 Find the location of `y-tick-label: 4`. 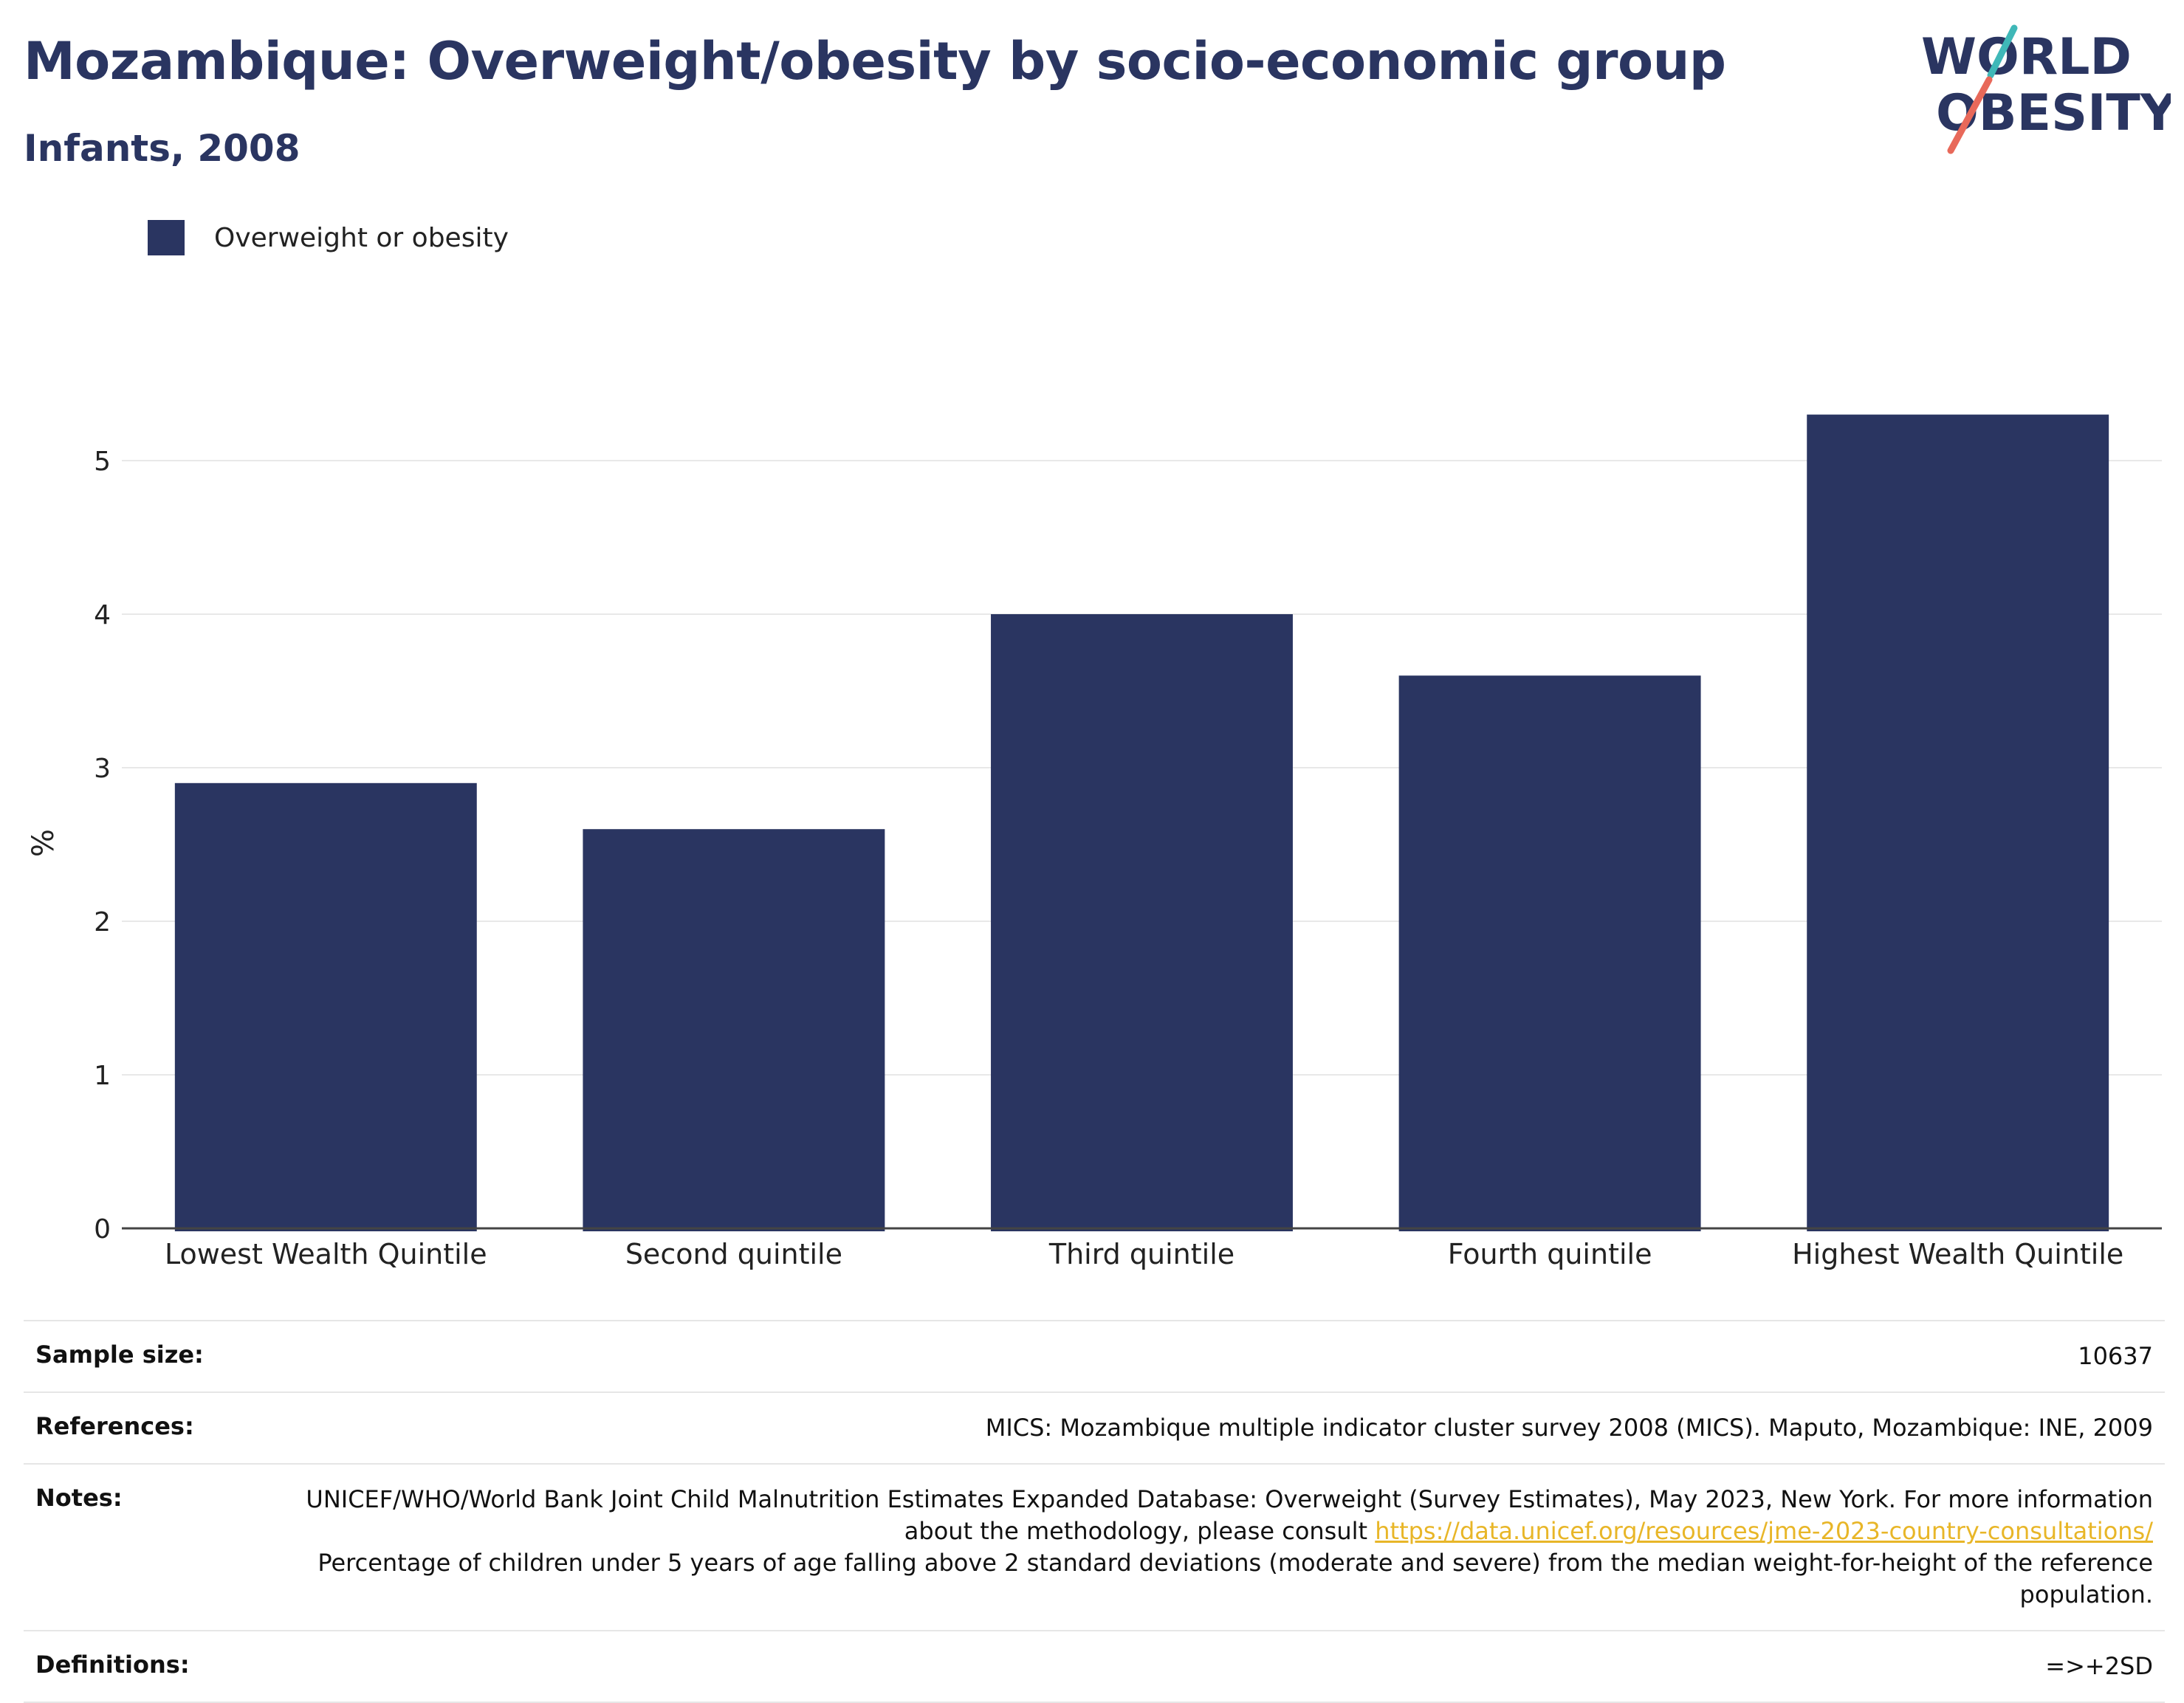

y-tick-label: 4 is located at coordinates (103, 615).